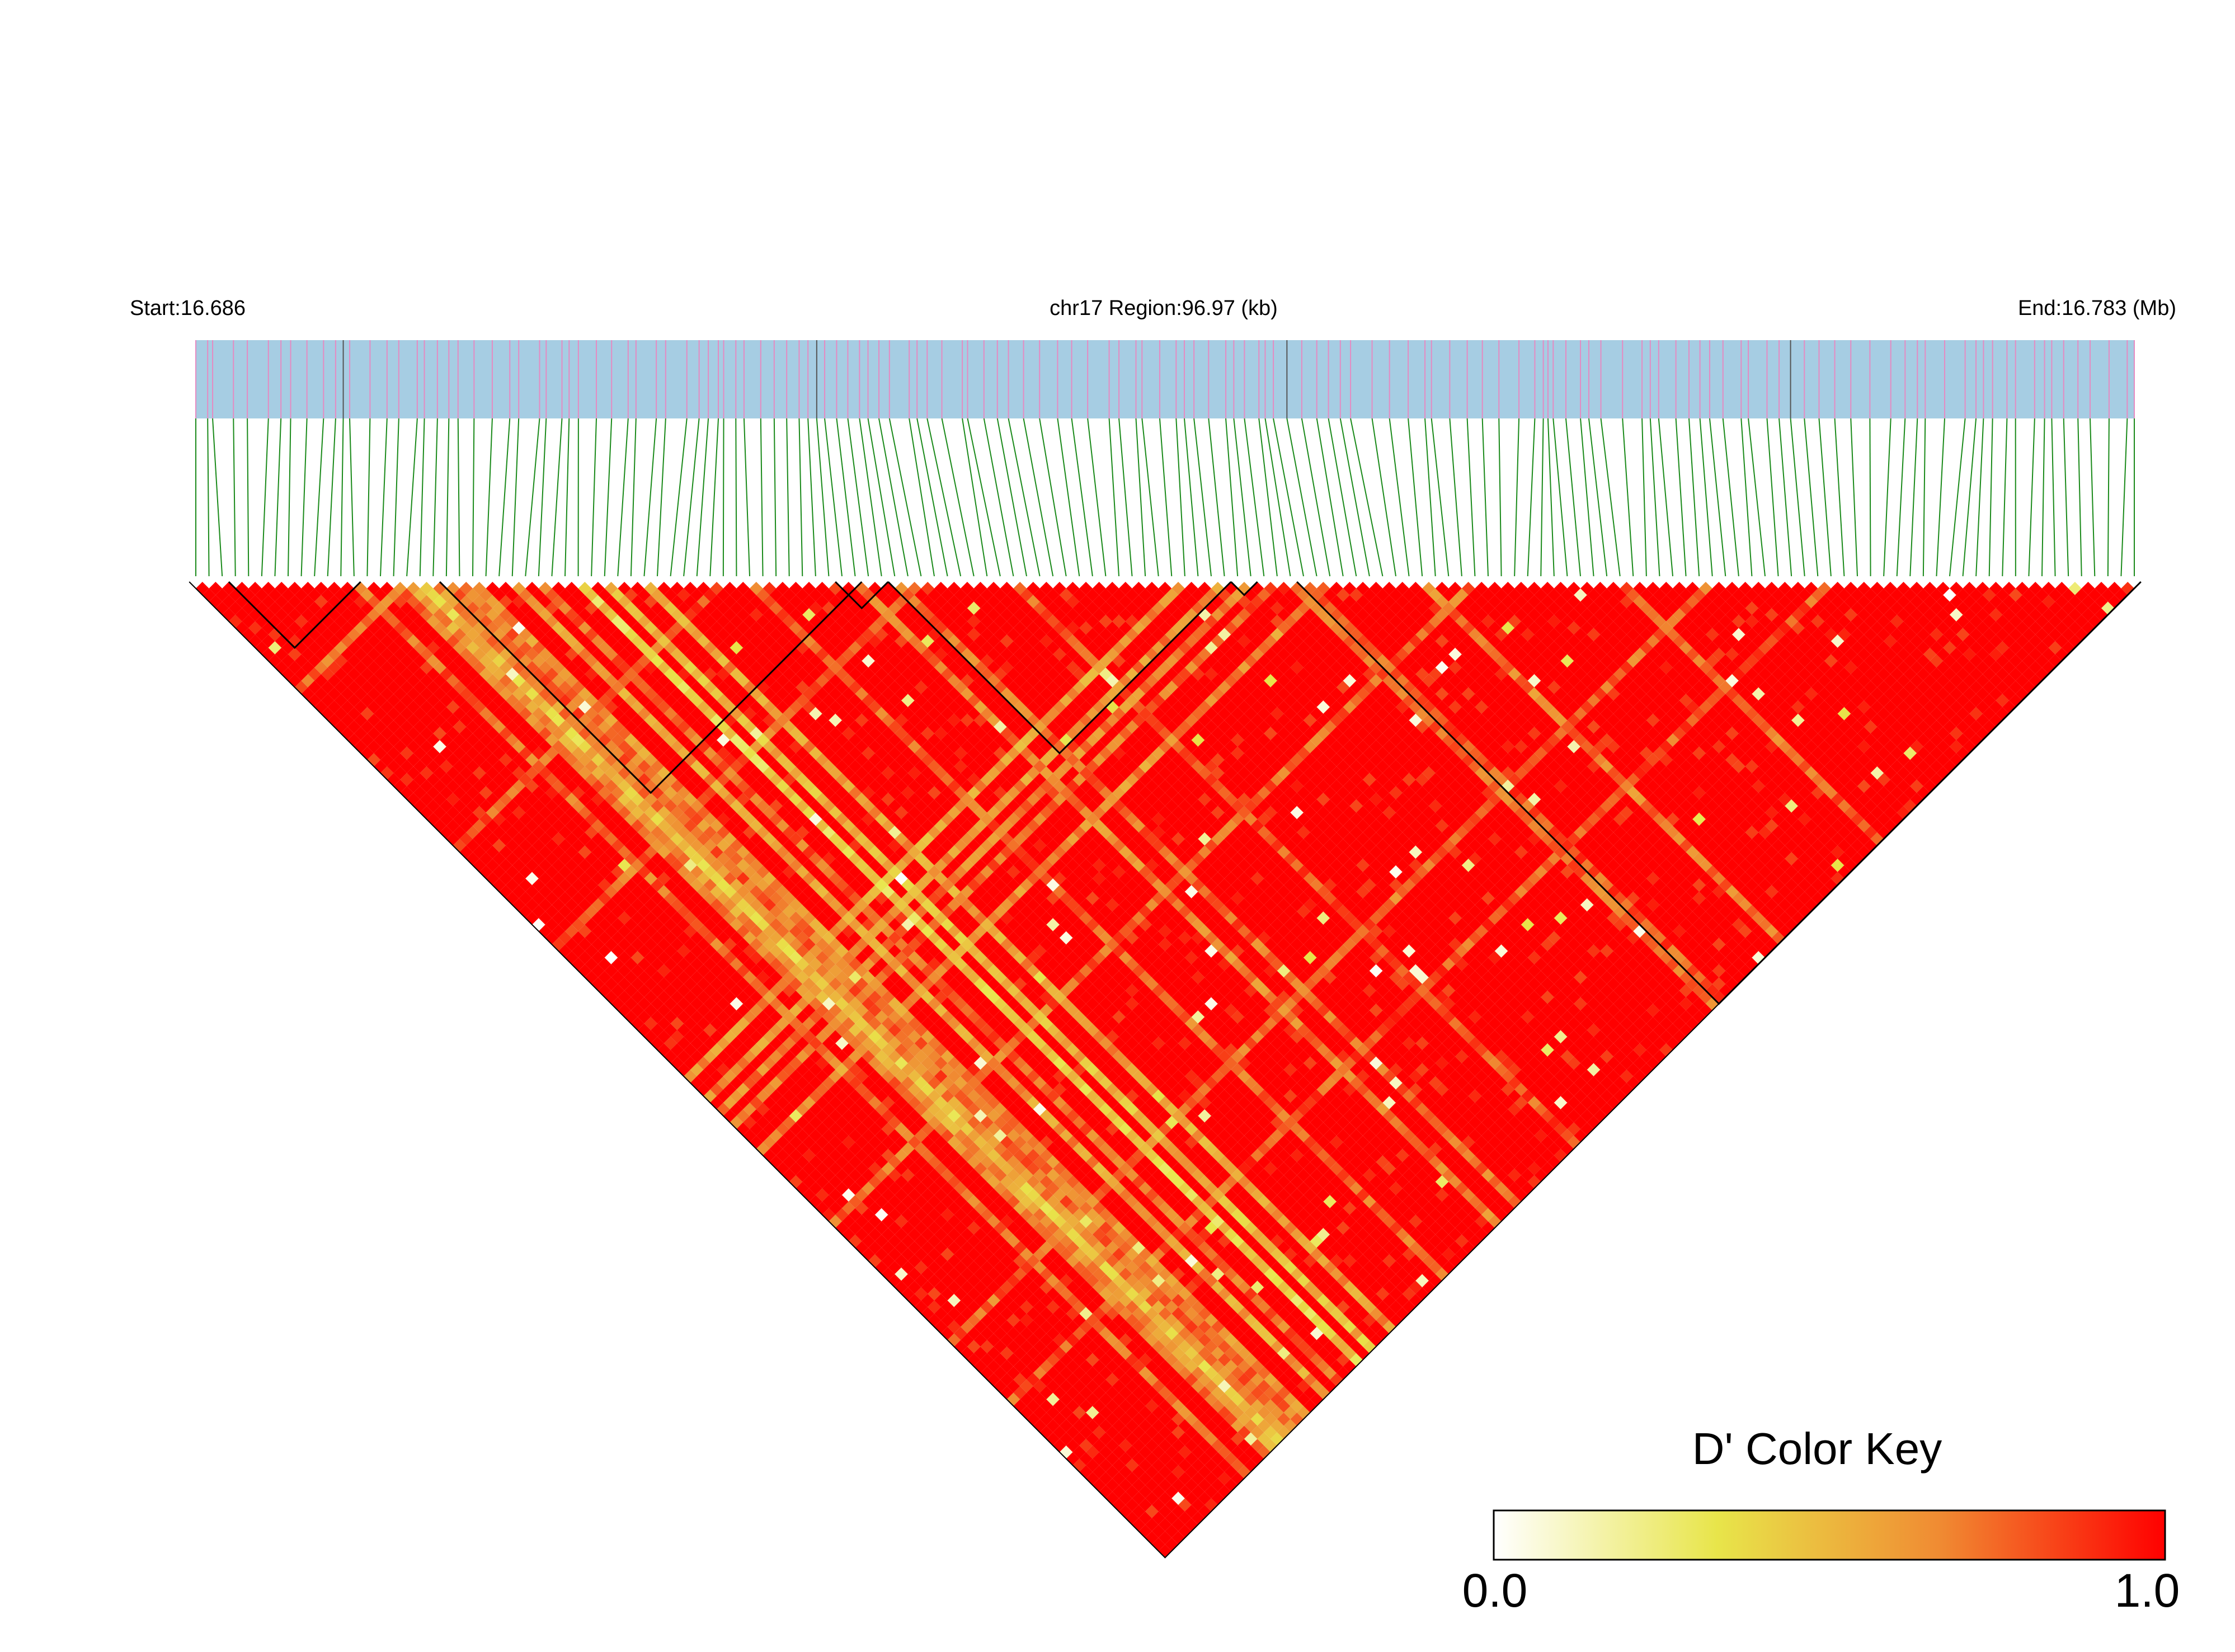 This screenshot has width=2235, height=1652. I want to click on region-title-label: chr17 Region:96.97 (kb), so click(1164, 308).